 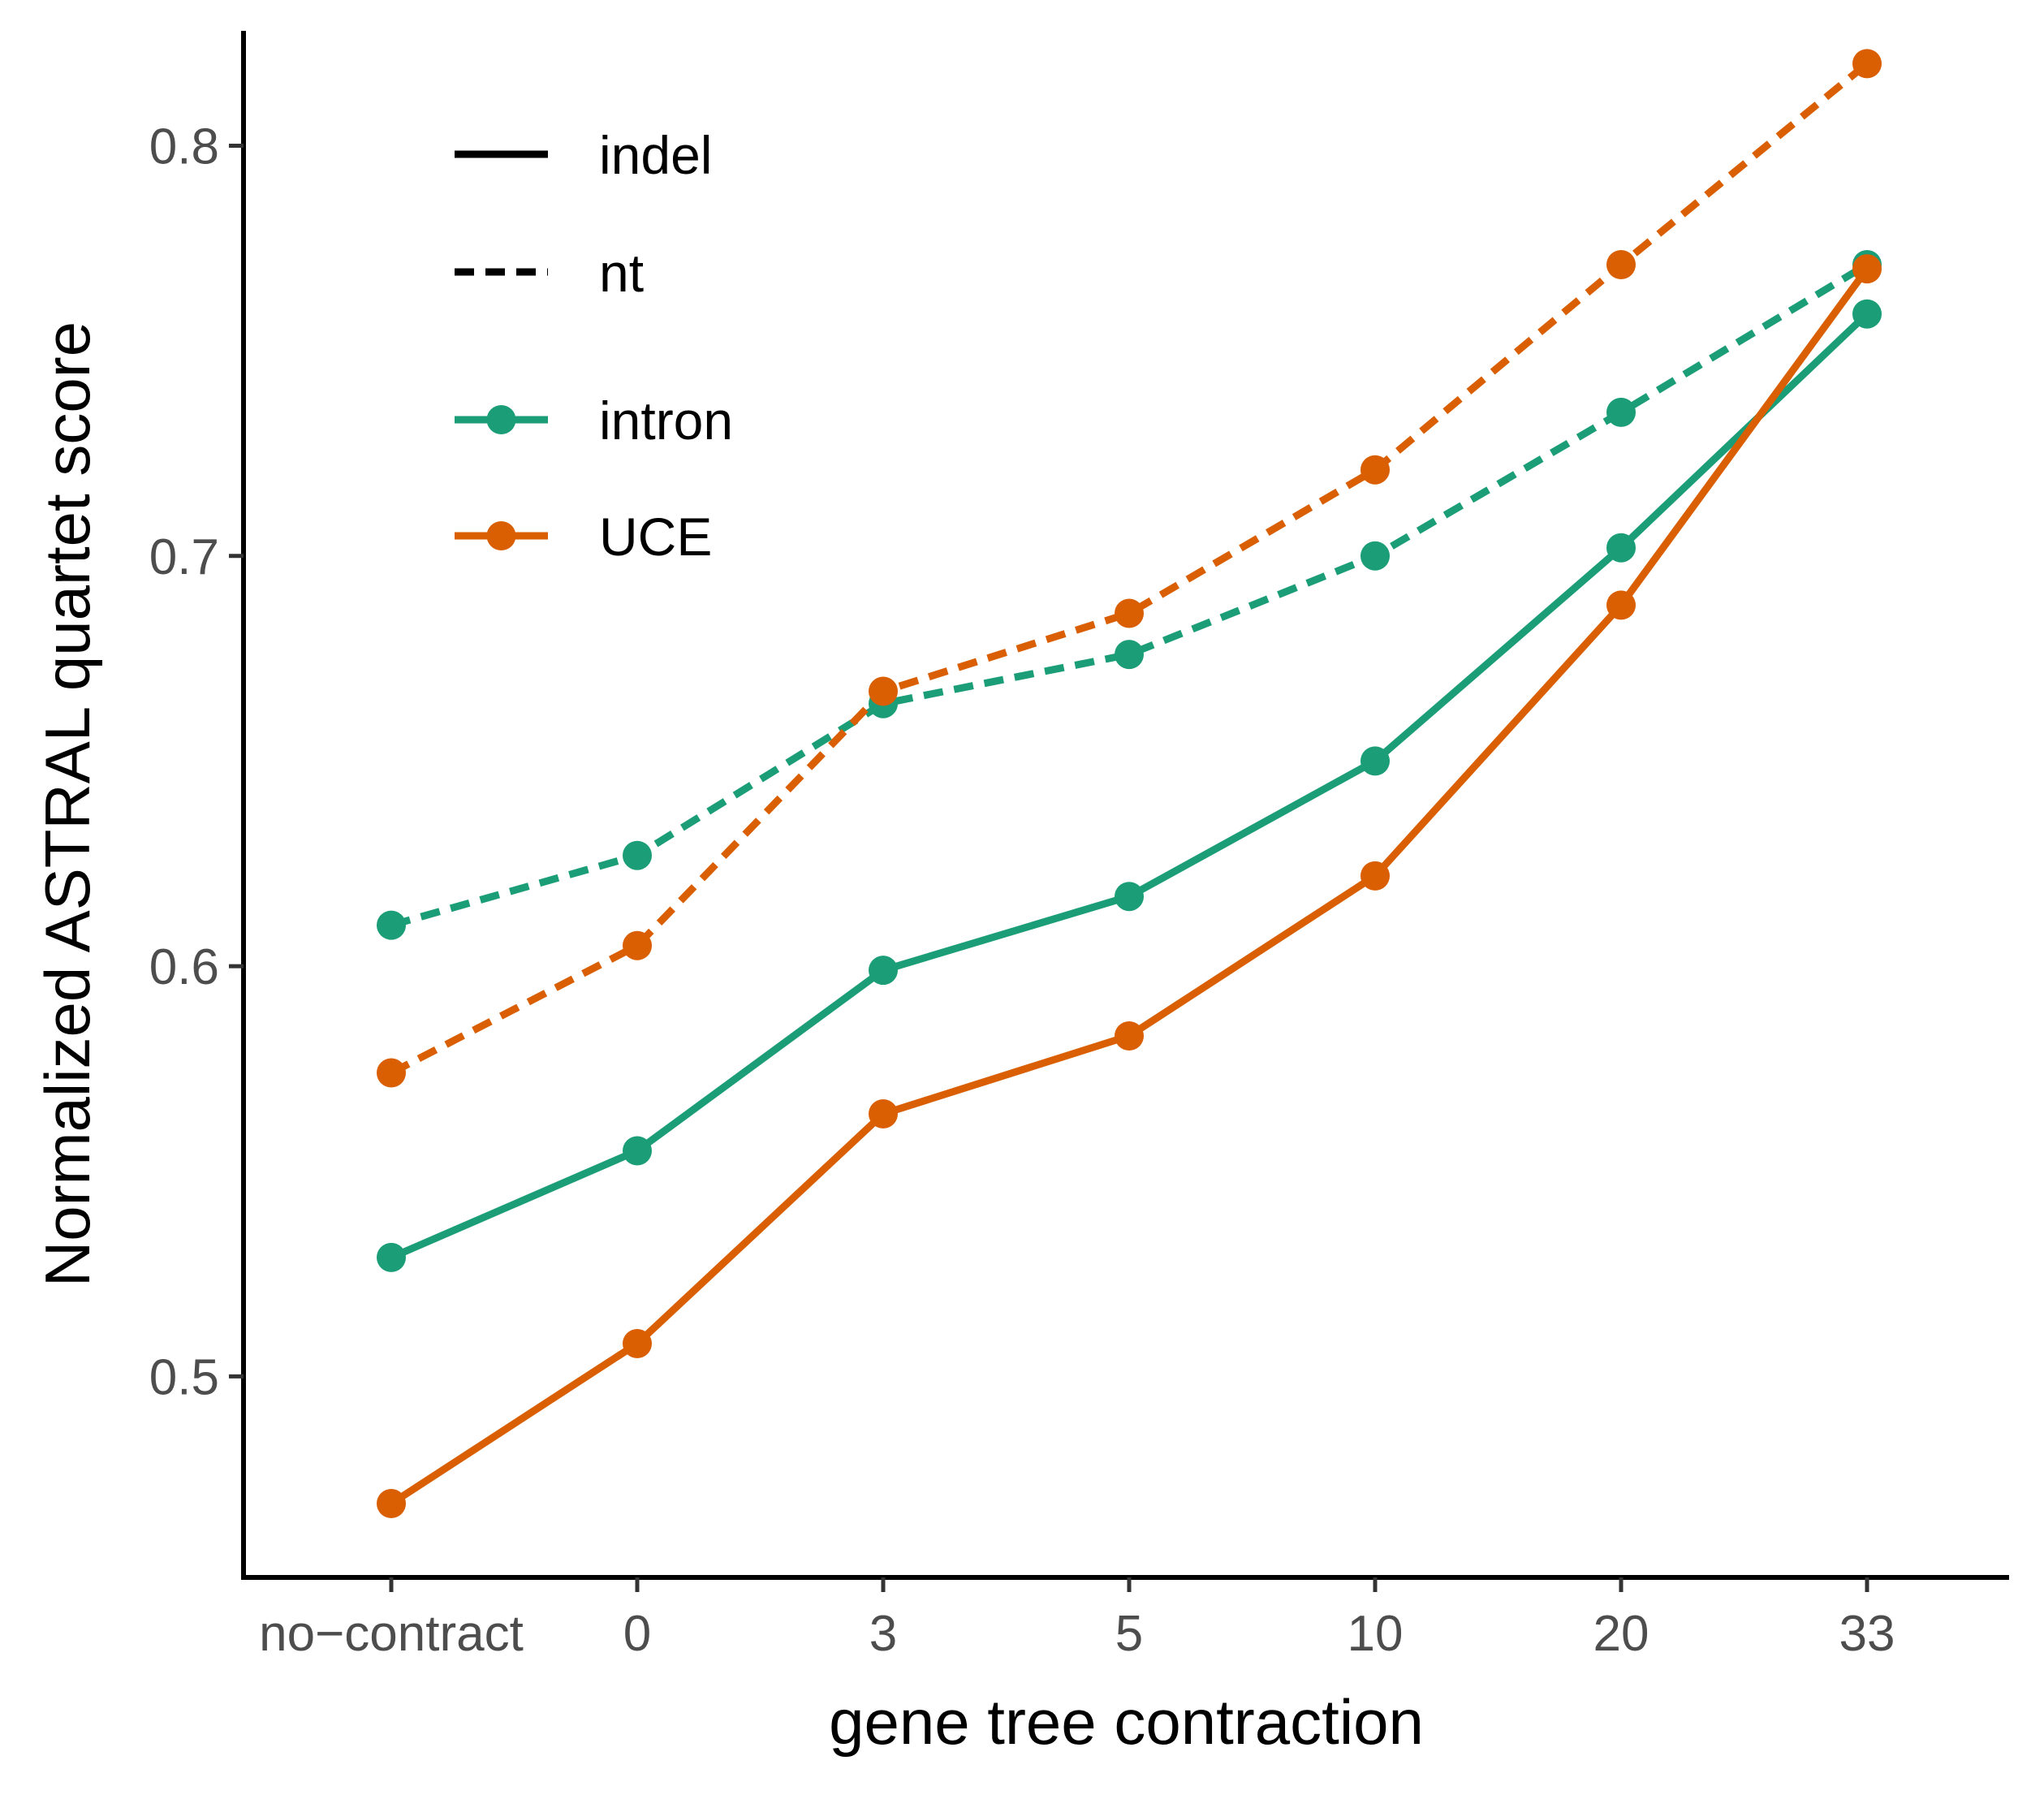 I want to click on x-tick-label: 20, so click(x=1621, y=1634).